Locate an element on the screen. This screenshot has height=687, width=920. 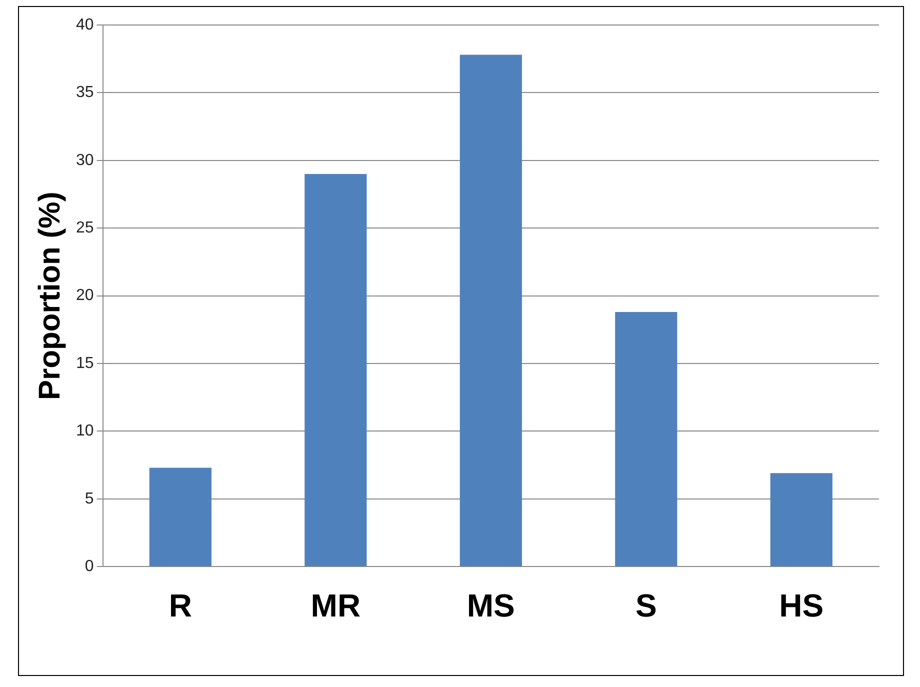
y-axis-title: Proportion (%) is located at coordinates (49, 296).